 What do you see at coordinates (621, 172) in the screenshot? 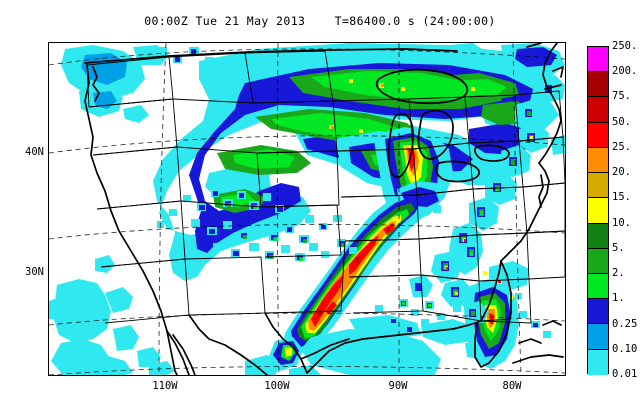
I see `colorbar-tick: 20.` at bounding box center [621, 172].